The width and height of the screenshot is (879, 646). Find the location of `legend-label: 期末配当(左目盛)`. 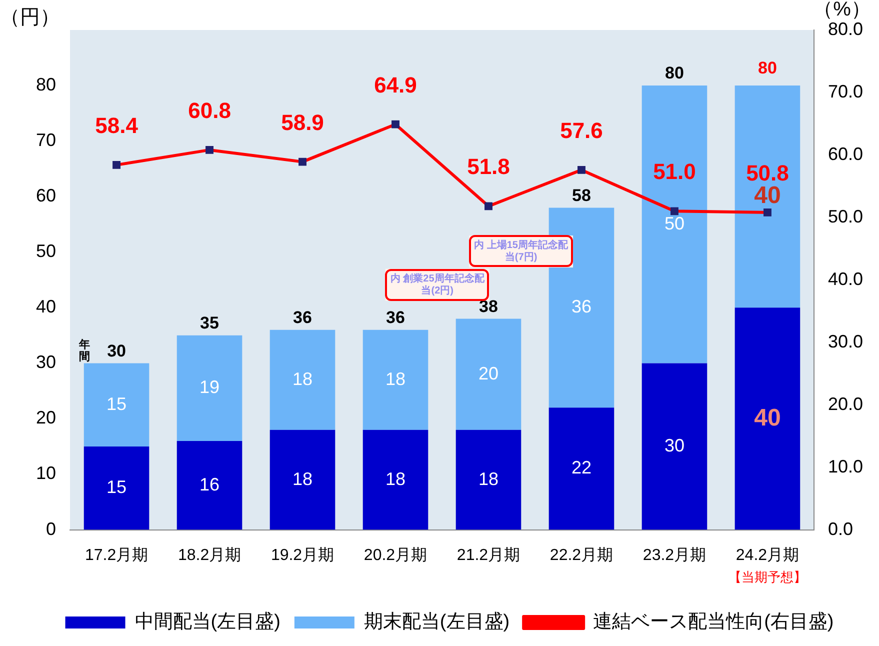

legend-label: 期末配当(左目盛) is located at coordinates (437, 622).